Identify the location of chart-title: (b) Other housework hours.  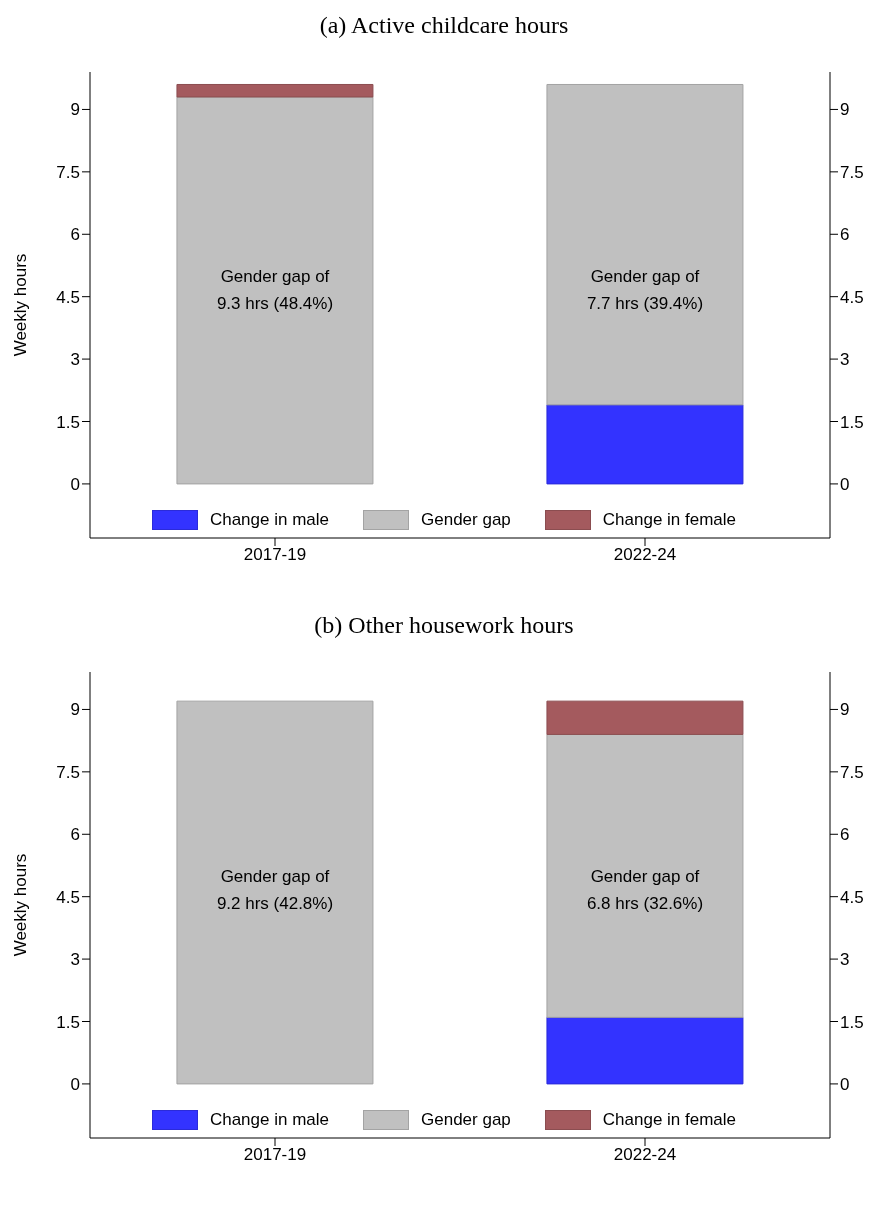
(444, 625).